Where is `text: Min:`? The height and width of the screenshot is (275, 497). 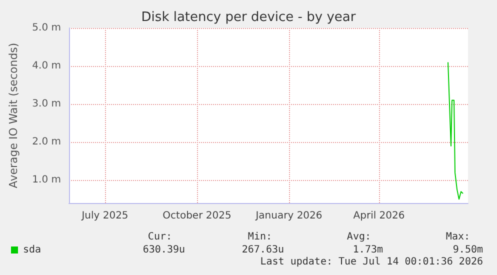 text: Min: is located at coordinates (260, 237).